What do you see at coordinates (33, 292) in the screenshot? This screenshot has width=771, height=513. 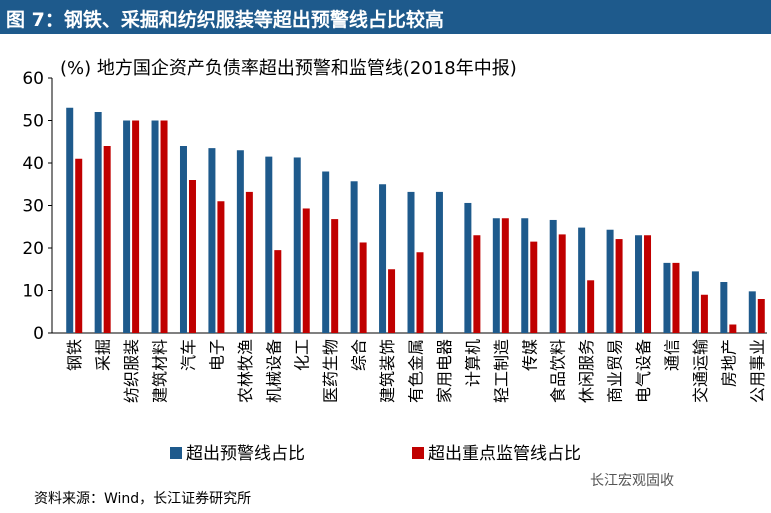 I see `y-tick-label: 10` at bounding box center [33, 292].